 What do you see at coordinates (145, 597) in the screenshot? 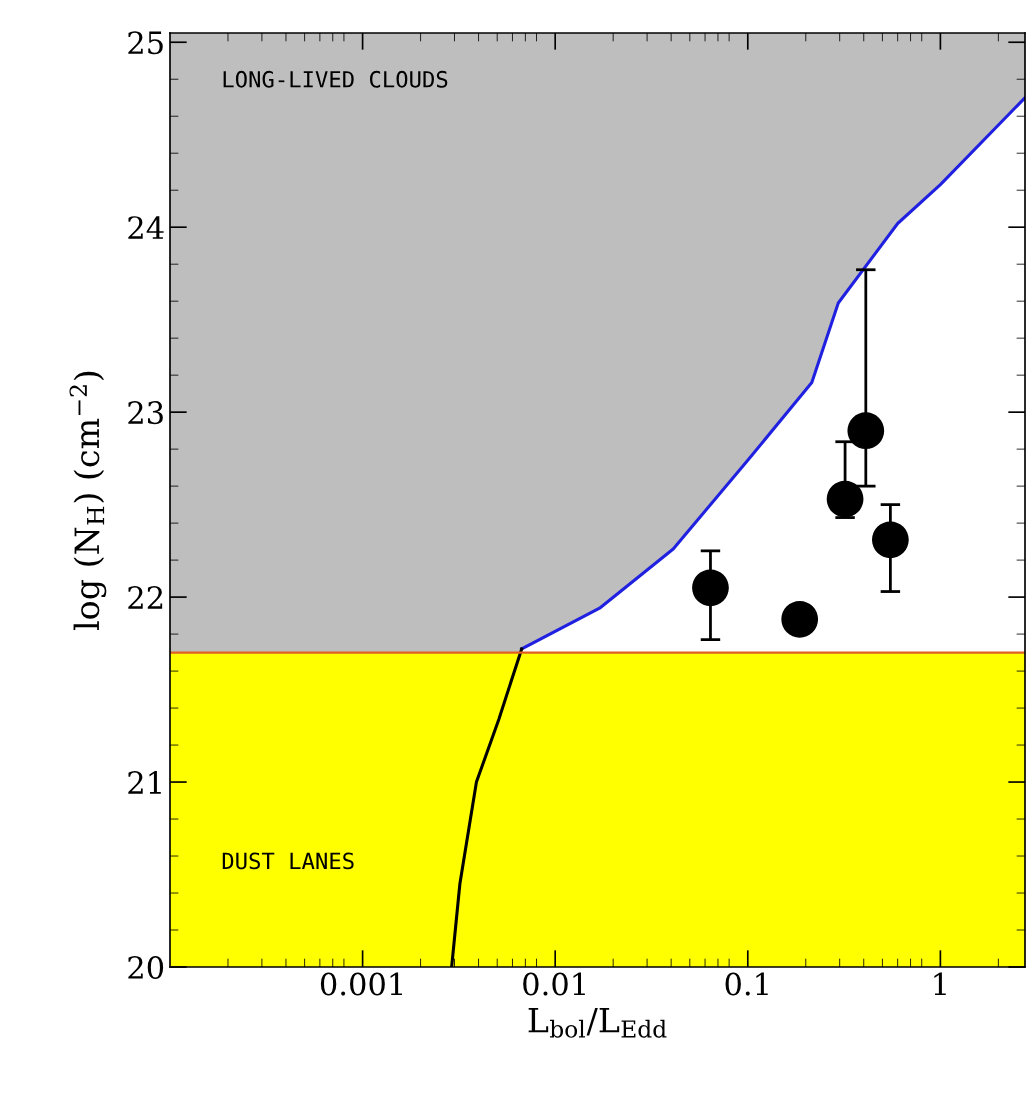
I see `y-tick-label: 22` at bounding box center [145, 597].